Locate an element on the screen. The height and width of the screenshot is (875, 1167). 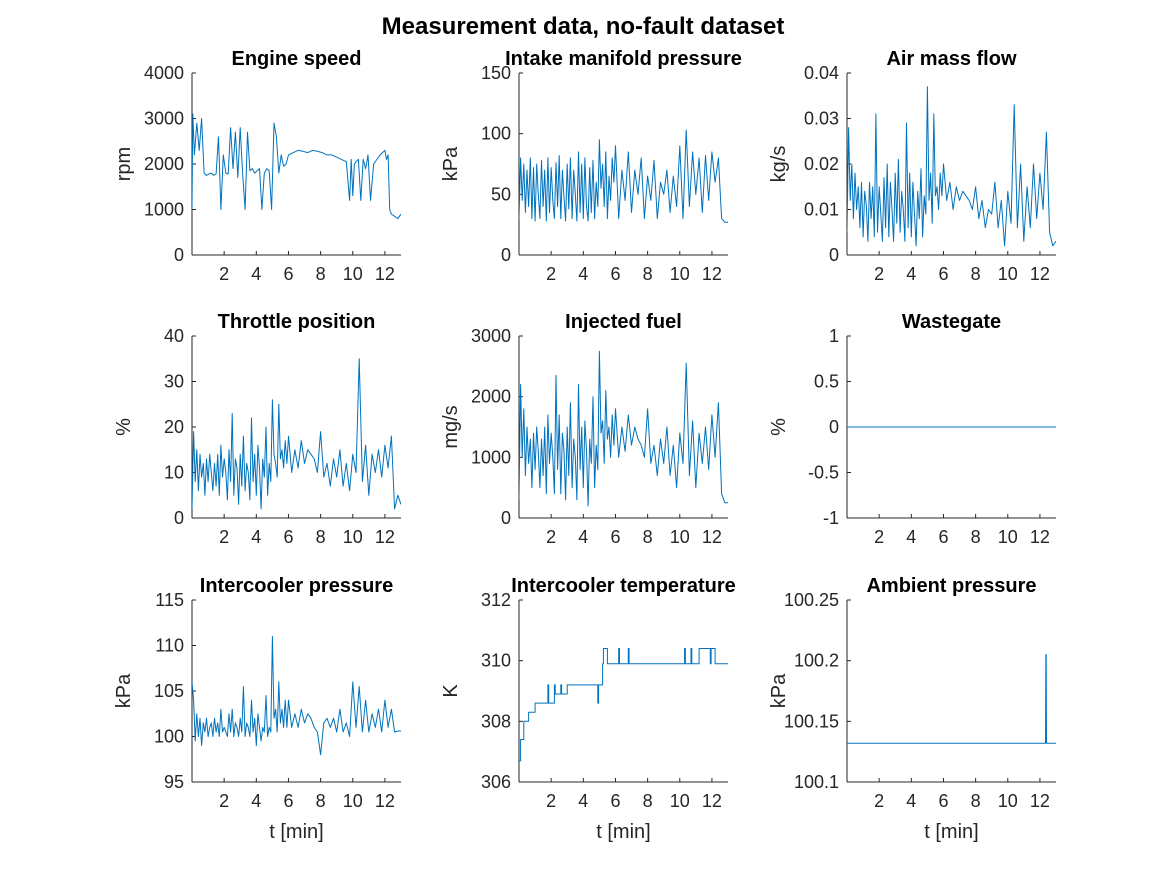
y-tick-label: 308 is located at coordinates (496, 721).